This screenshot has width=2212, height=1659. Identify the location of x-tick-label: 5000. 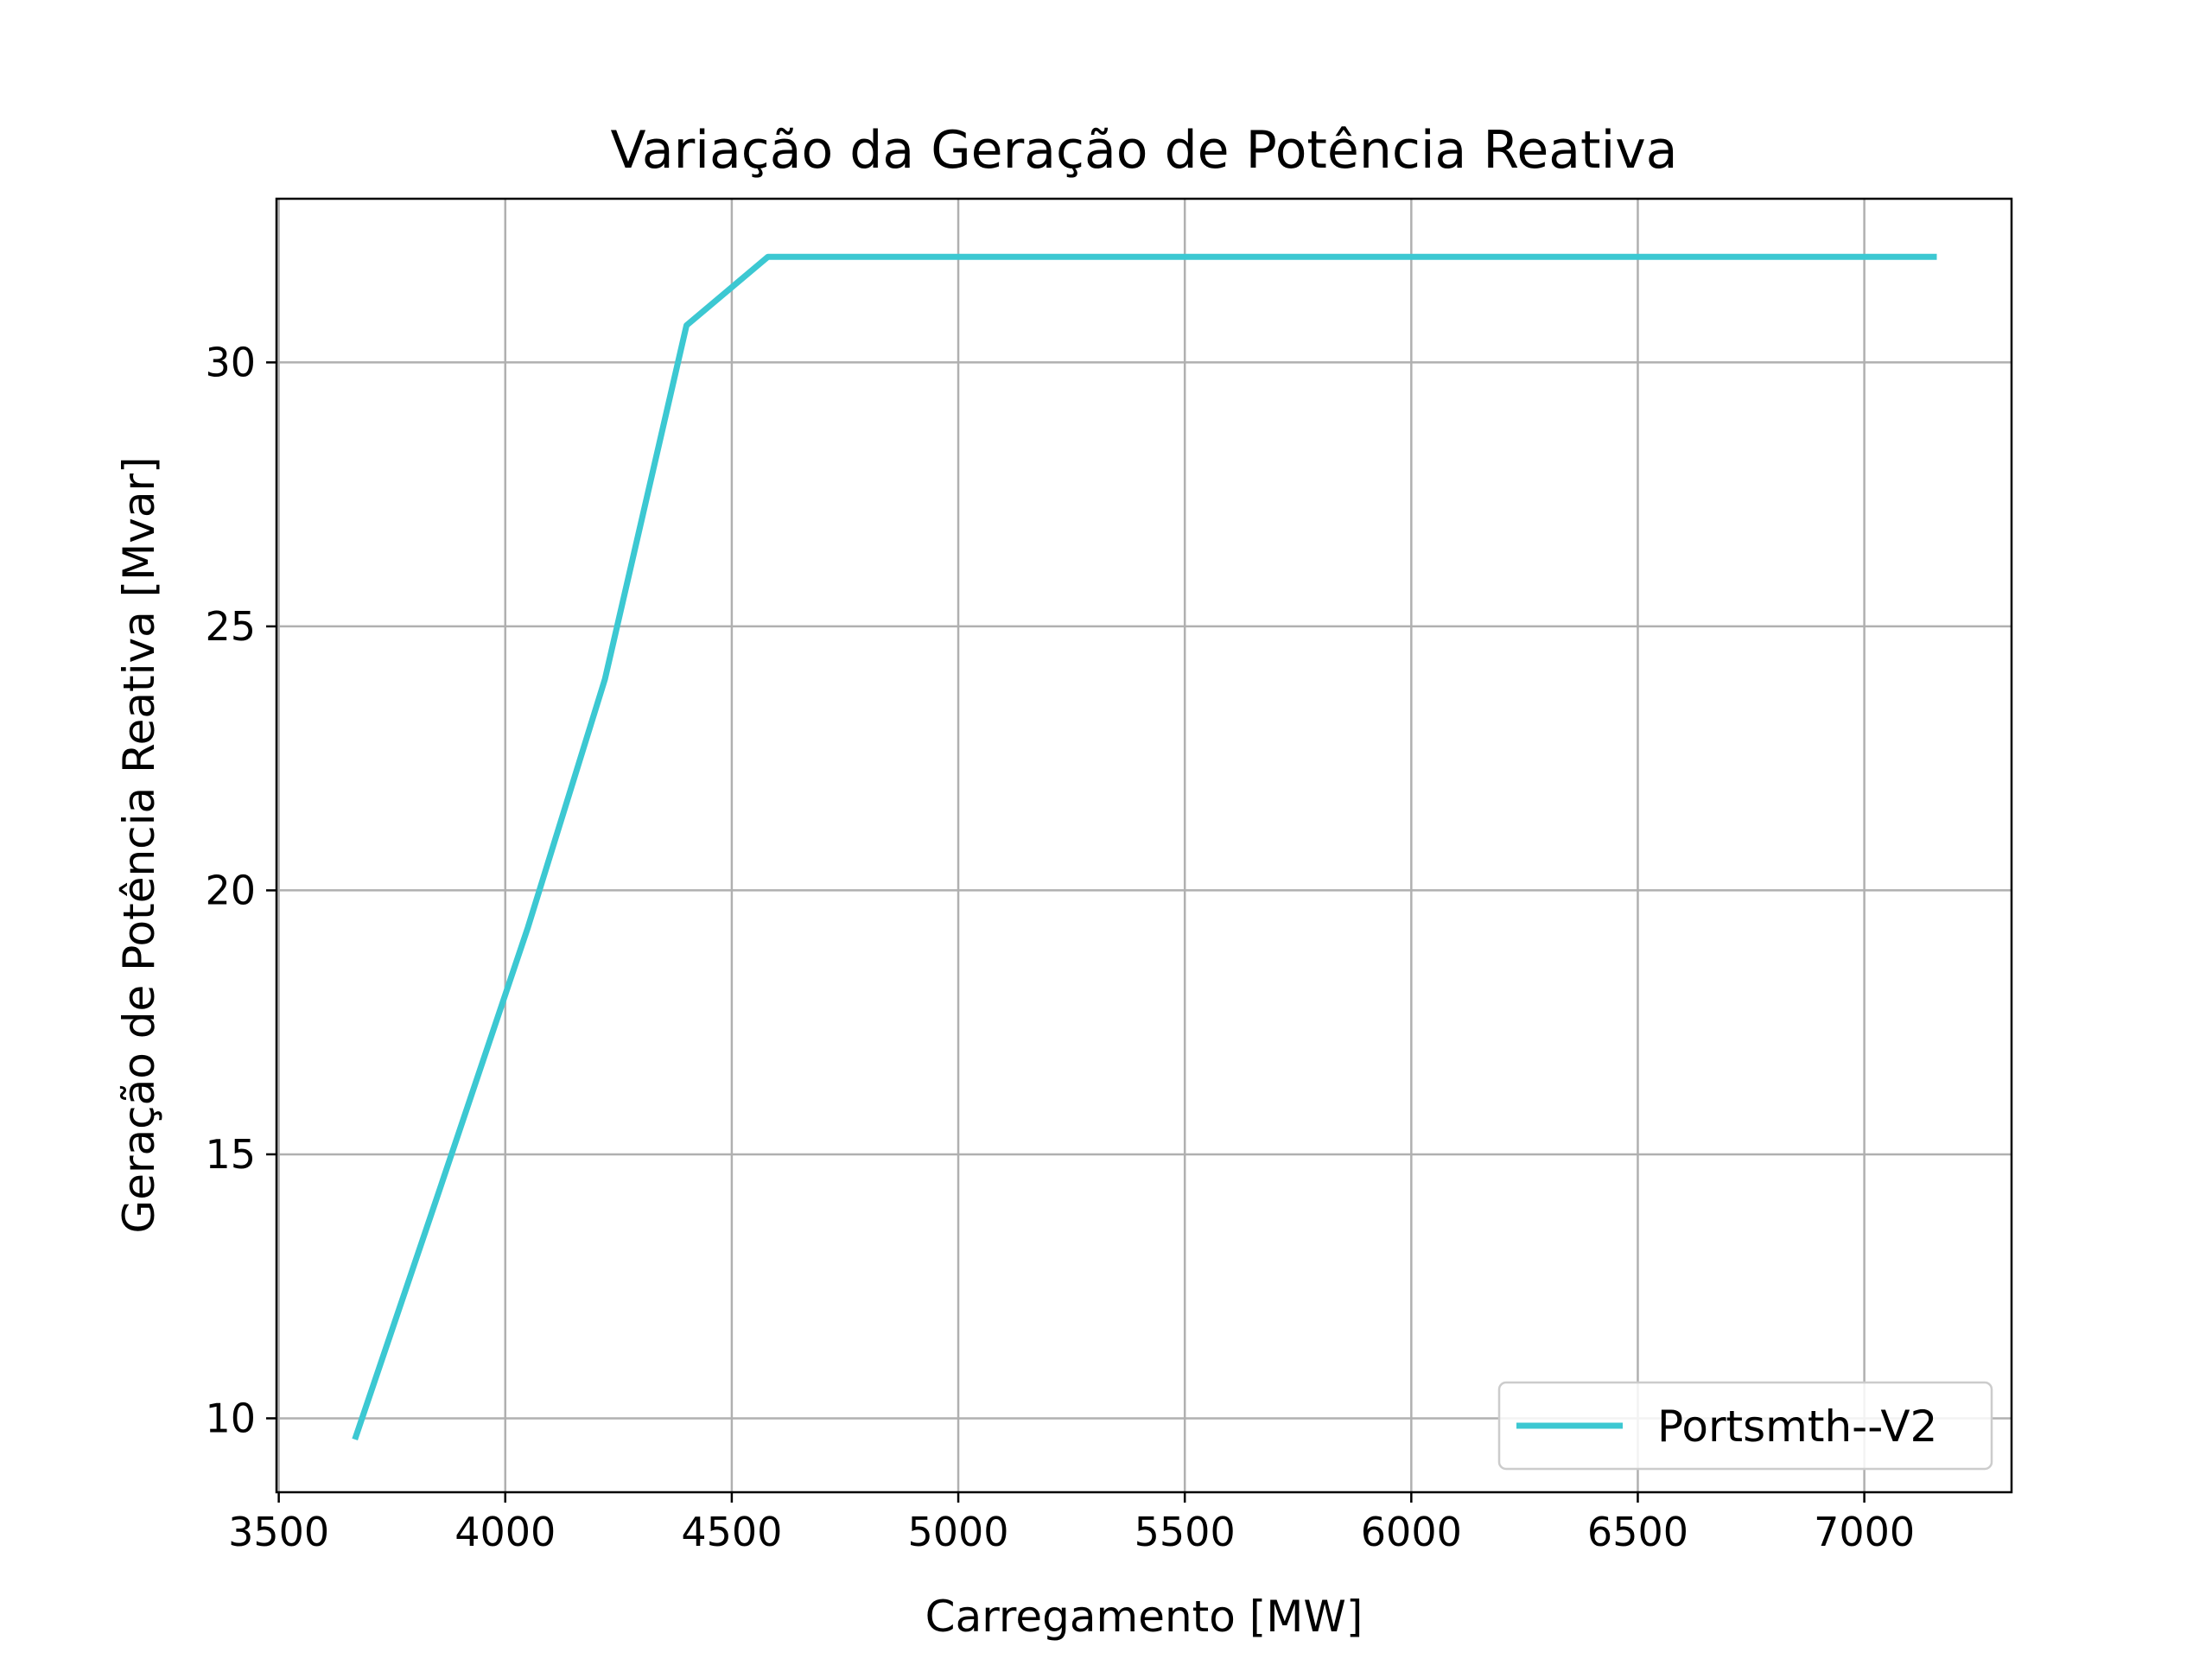
(959, 1532).